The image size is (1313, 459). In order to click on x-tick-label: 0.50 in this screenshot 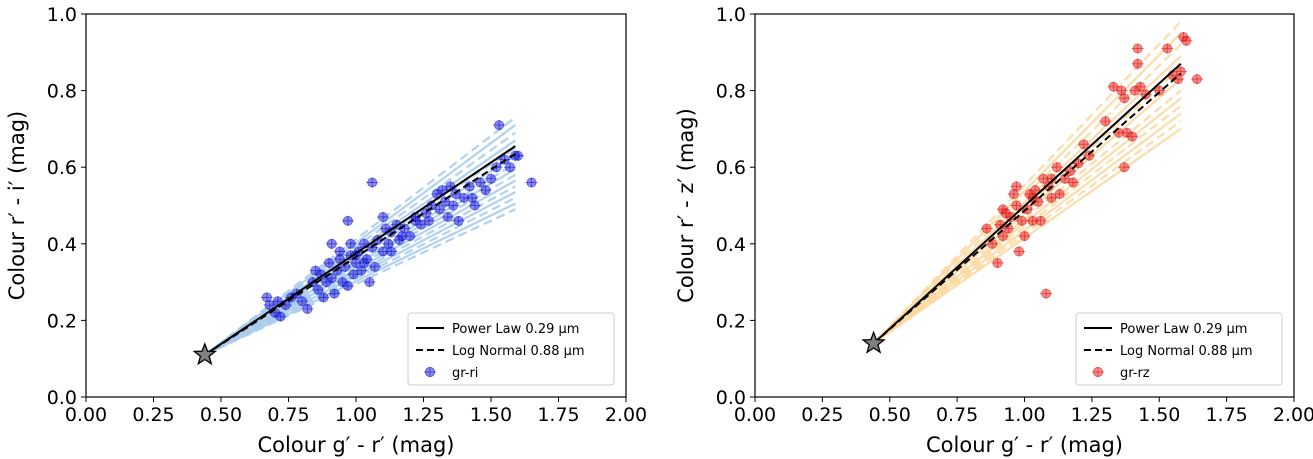, I will do `click(890, 415)`.